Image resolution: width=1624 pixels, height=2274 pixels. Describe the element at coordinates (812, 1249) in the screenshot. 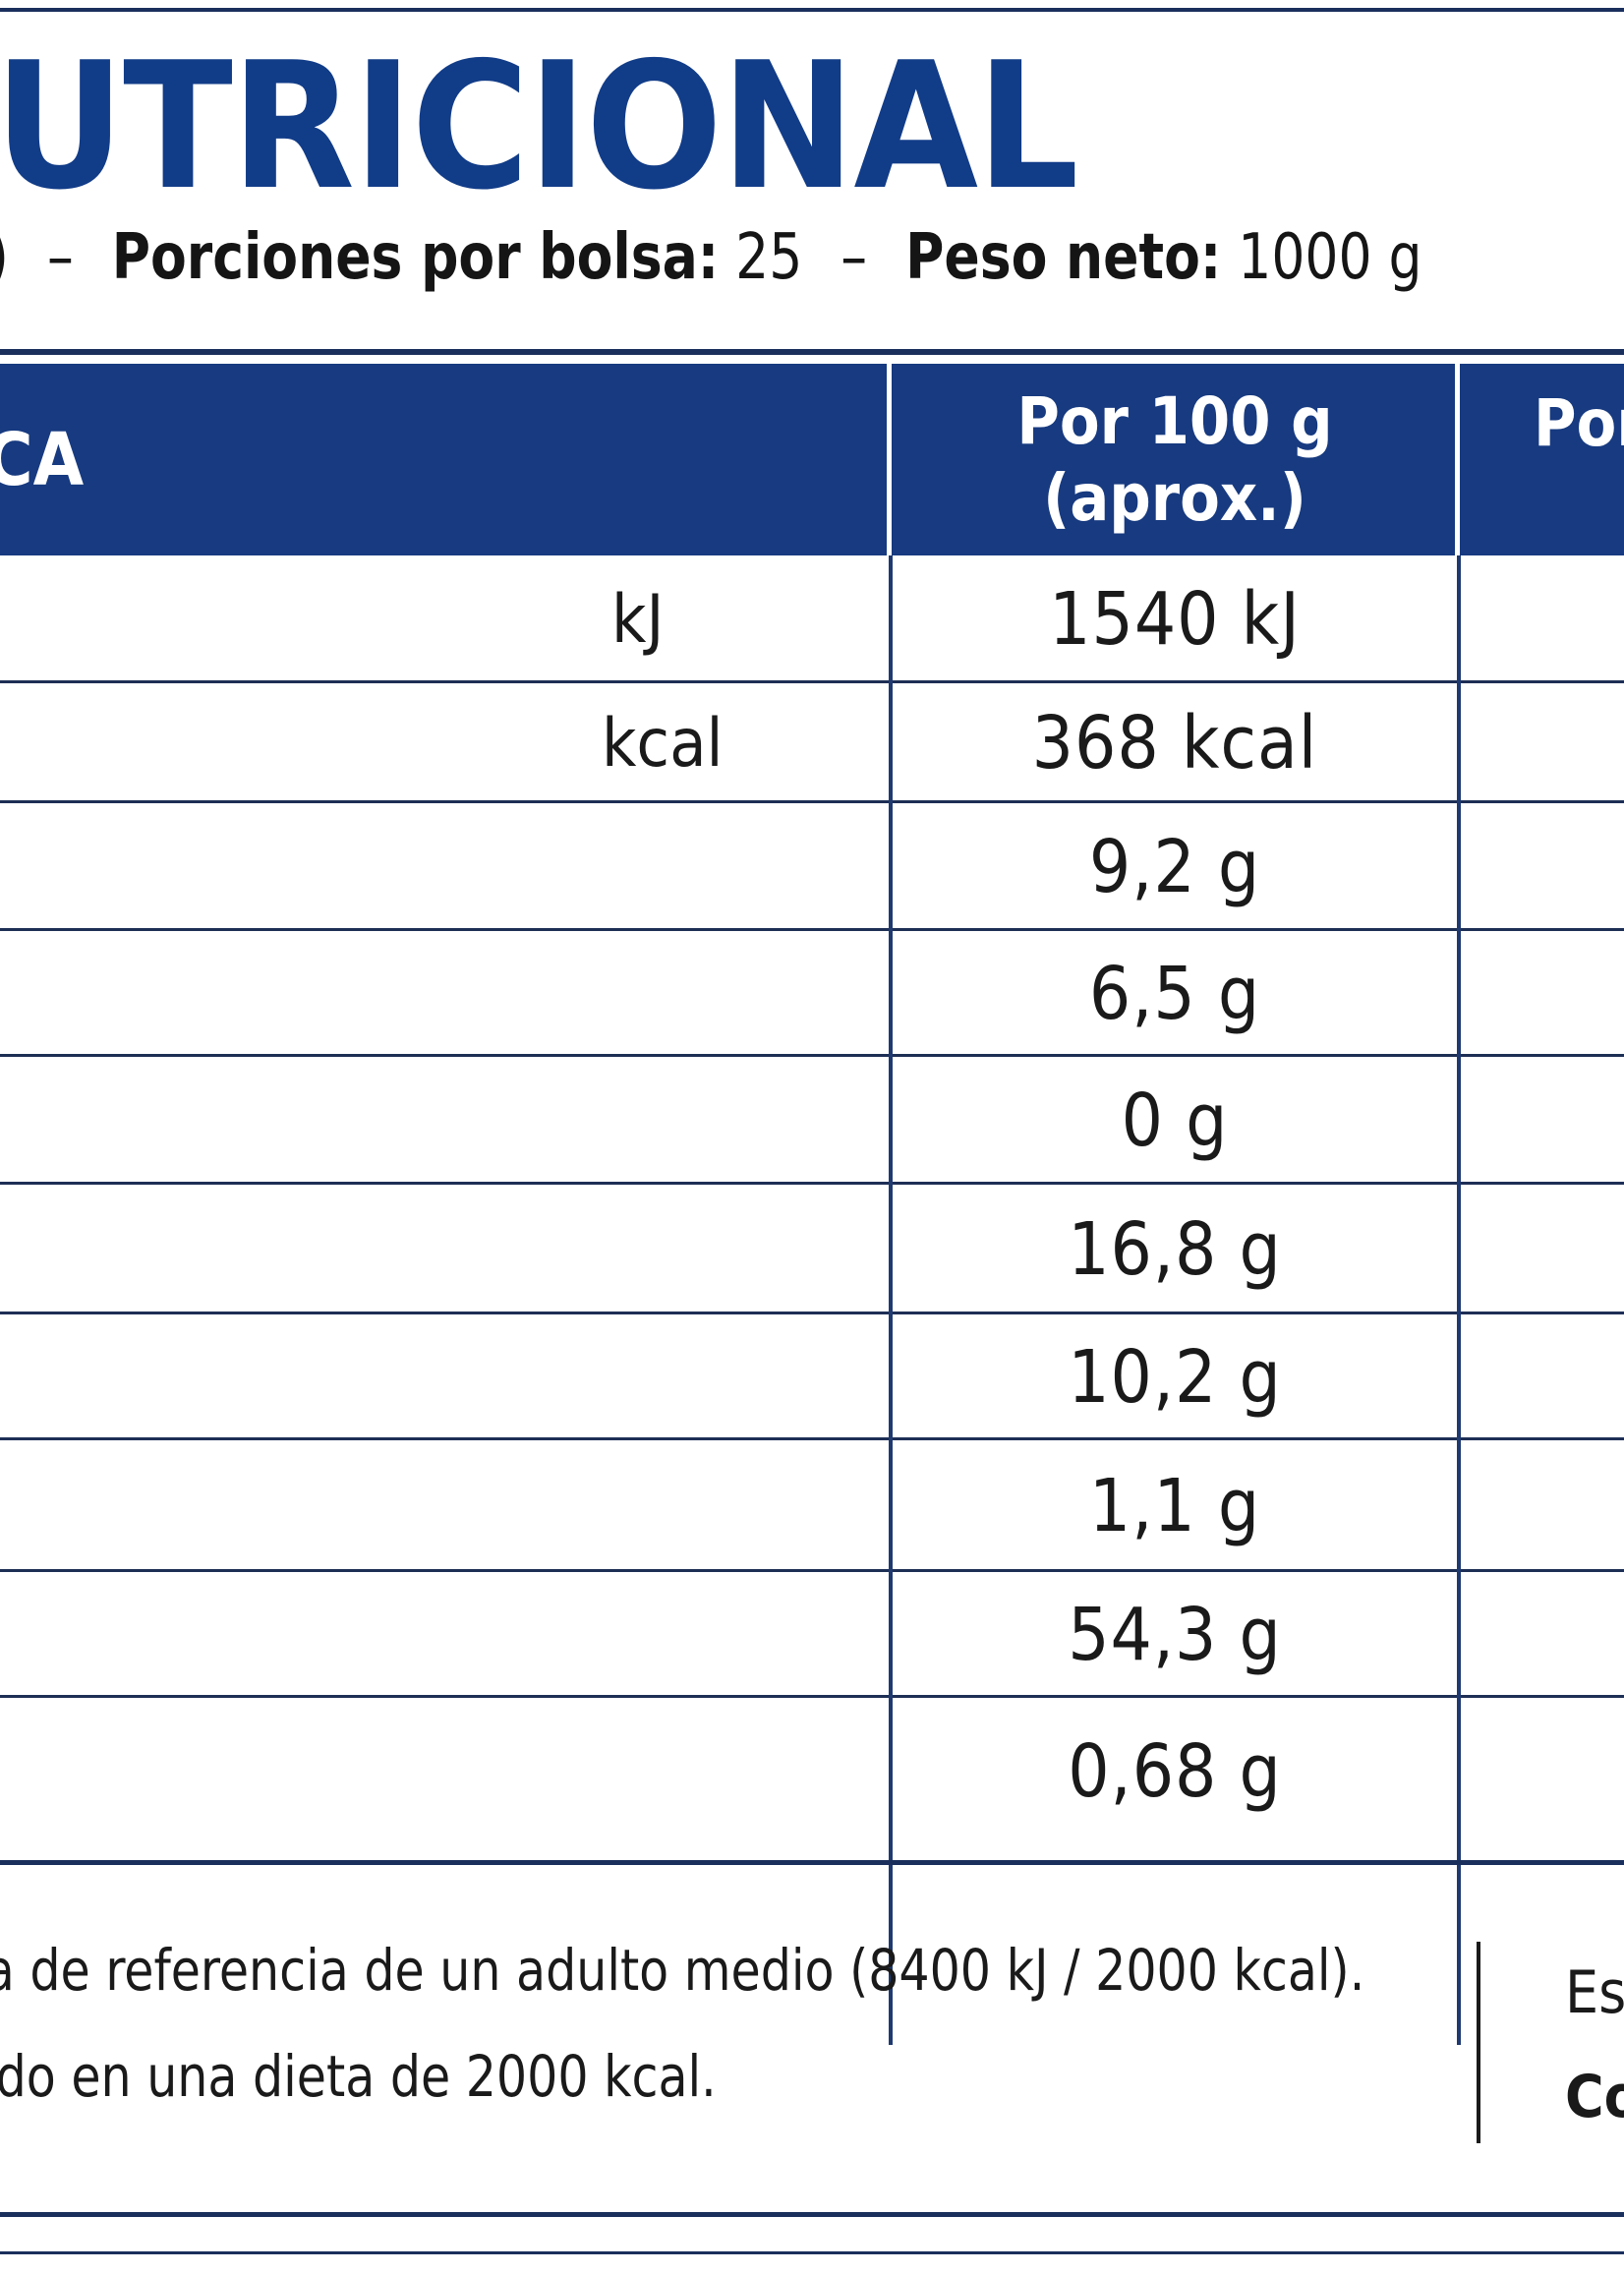

I see `table-row: 16,8 g` at that location.